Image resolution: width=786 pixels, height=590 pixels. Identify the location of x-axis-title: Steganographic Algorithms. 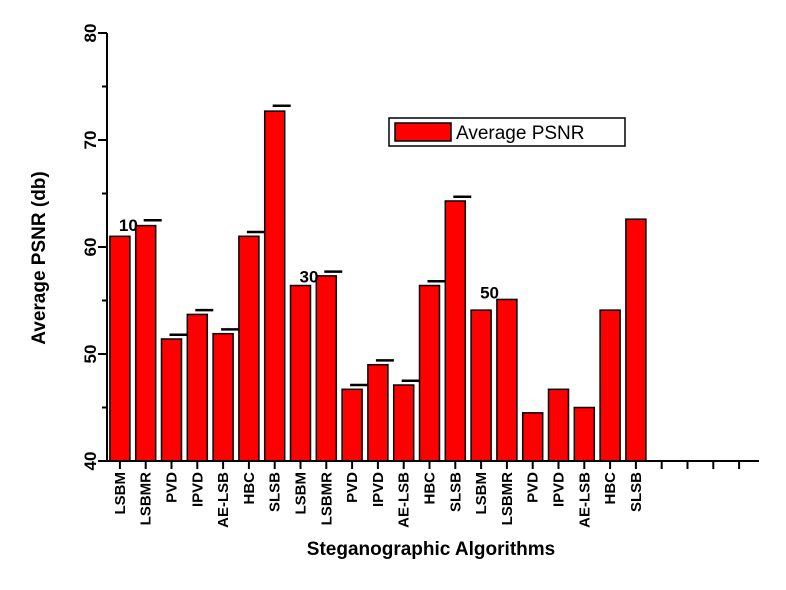
(431, 549).